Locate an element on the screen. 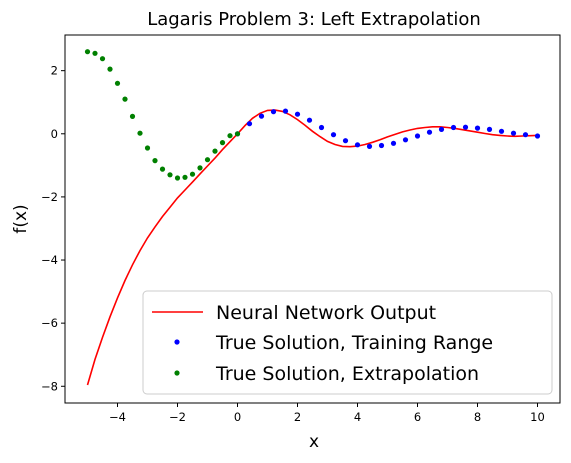  x-tick-label: −4 is located at coordinates (117, 417).